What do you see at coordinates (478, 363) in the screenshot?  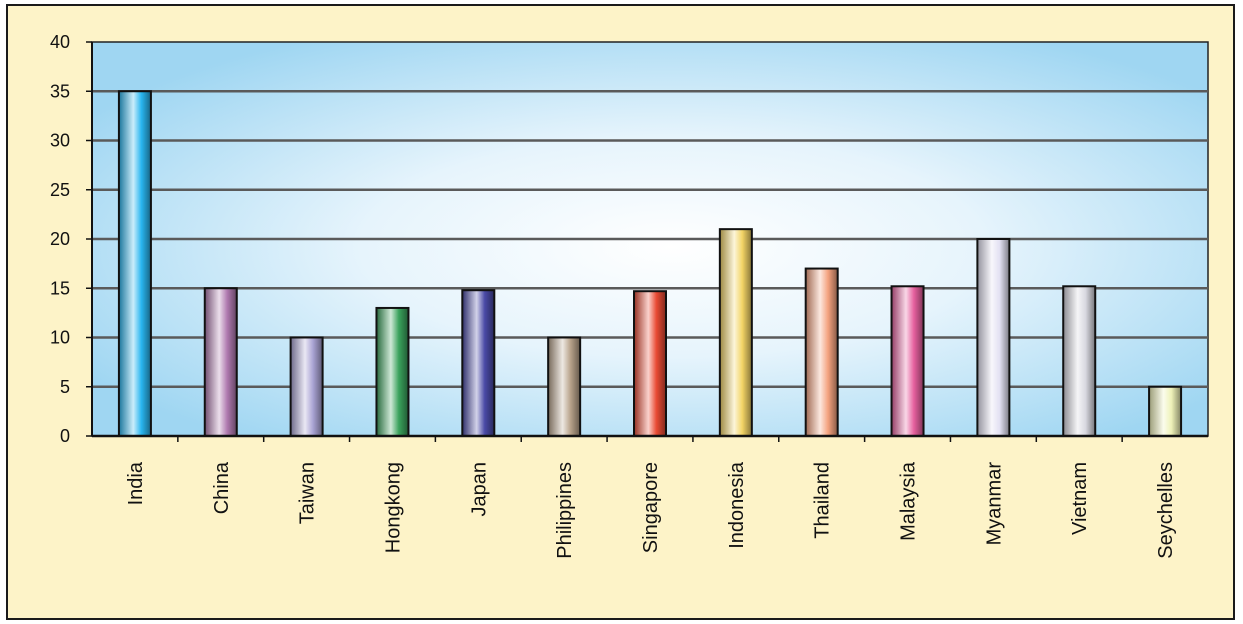 I see `bar-japan` at bounding box center [478, 363].